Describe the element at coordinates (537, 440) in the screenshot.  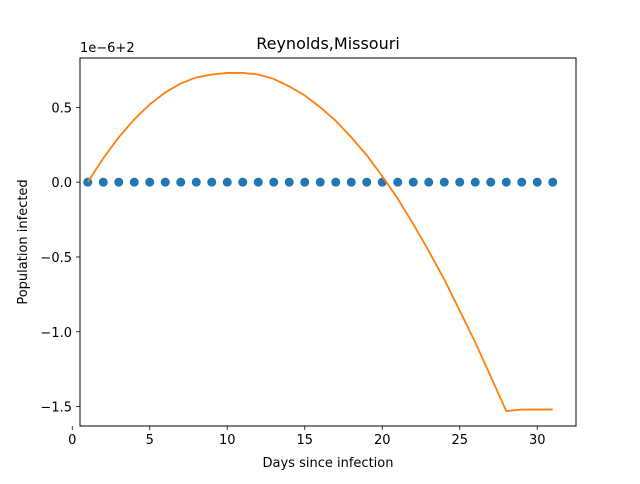
I see `x-tick-label: 30` at that location.